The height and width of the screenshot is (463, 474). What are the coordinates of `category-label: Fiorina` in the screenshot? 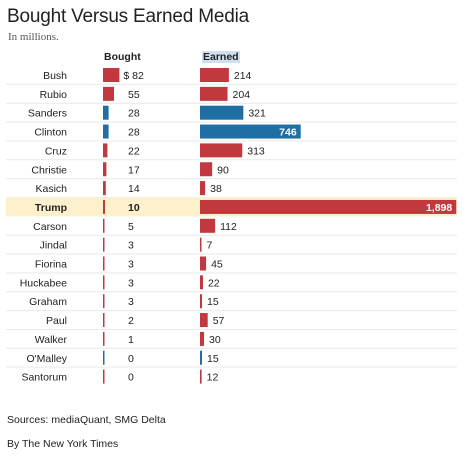 It's located at (51, 265).